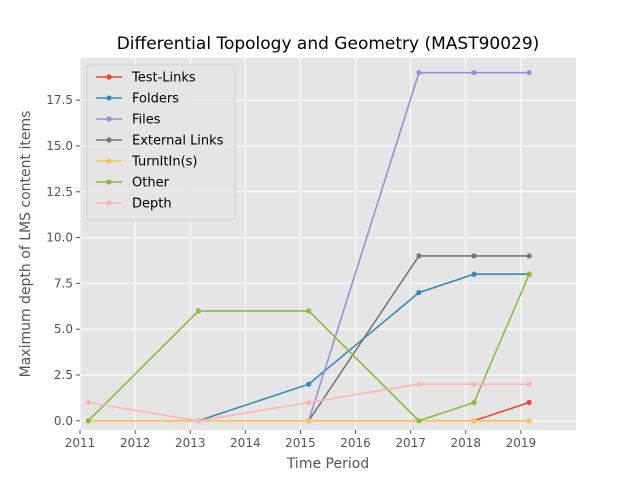 The width and height of the screenshot is (640, 480). I want to click on series-line-depth, so click(309, 402).